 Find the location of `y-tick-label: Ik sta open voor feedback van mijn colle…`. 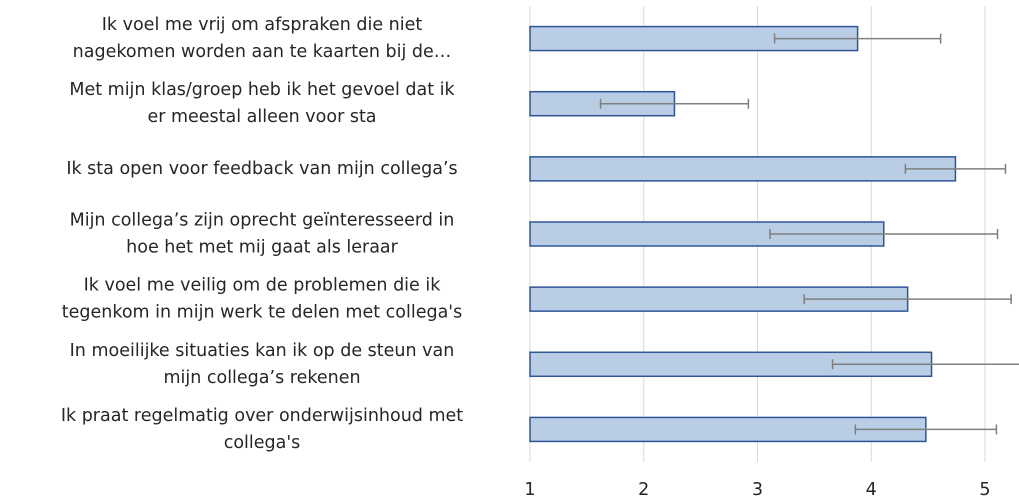

y-tick-label: Ik sta open voor feedback van mijn colle… is located at coordinates (261, 169).